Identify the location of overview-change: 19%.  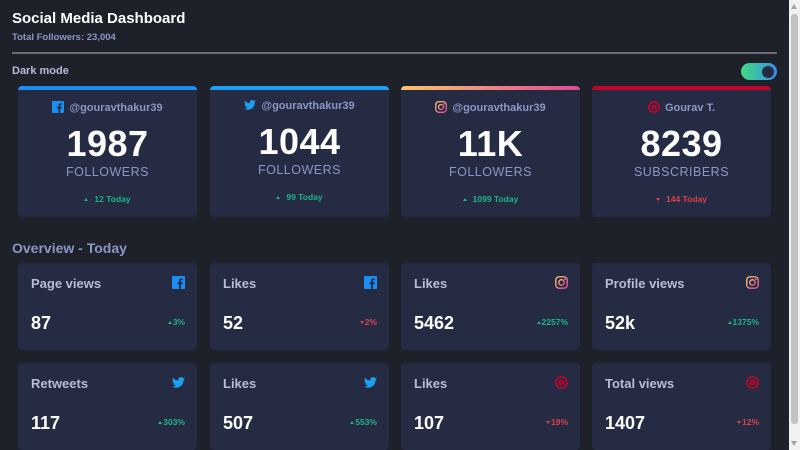
(556, 422).